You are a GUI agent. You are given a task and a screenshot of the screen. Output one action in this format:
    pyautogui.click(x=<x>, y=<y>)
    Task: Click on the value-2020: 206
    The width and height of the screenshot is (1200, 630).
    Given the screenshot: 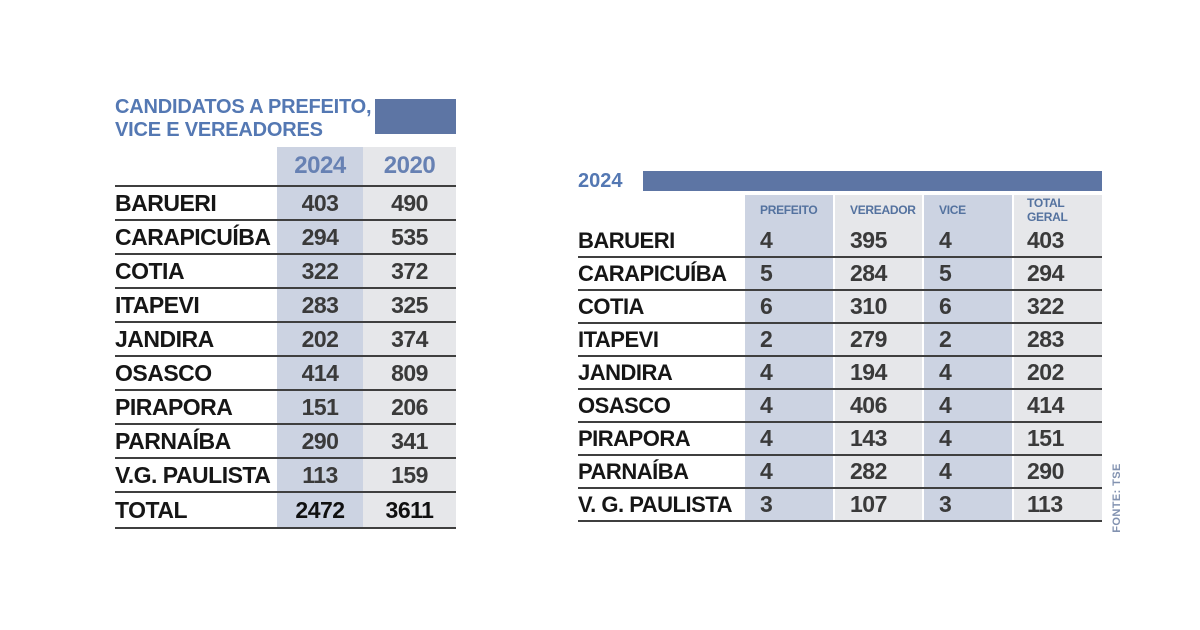 What is the action you would take?
    pyautogui.click(x=409, y=407)
    